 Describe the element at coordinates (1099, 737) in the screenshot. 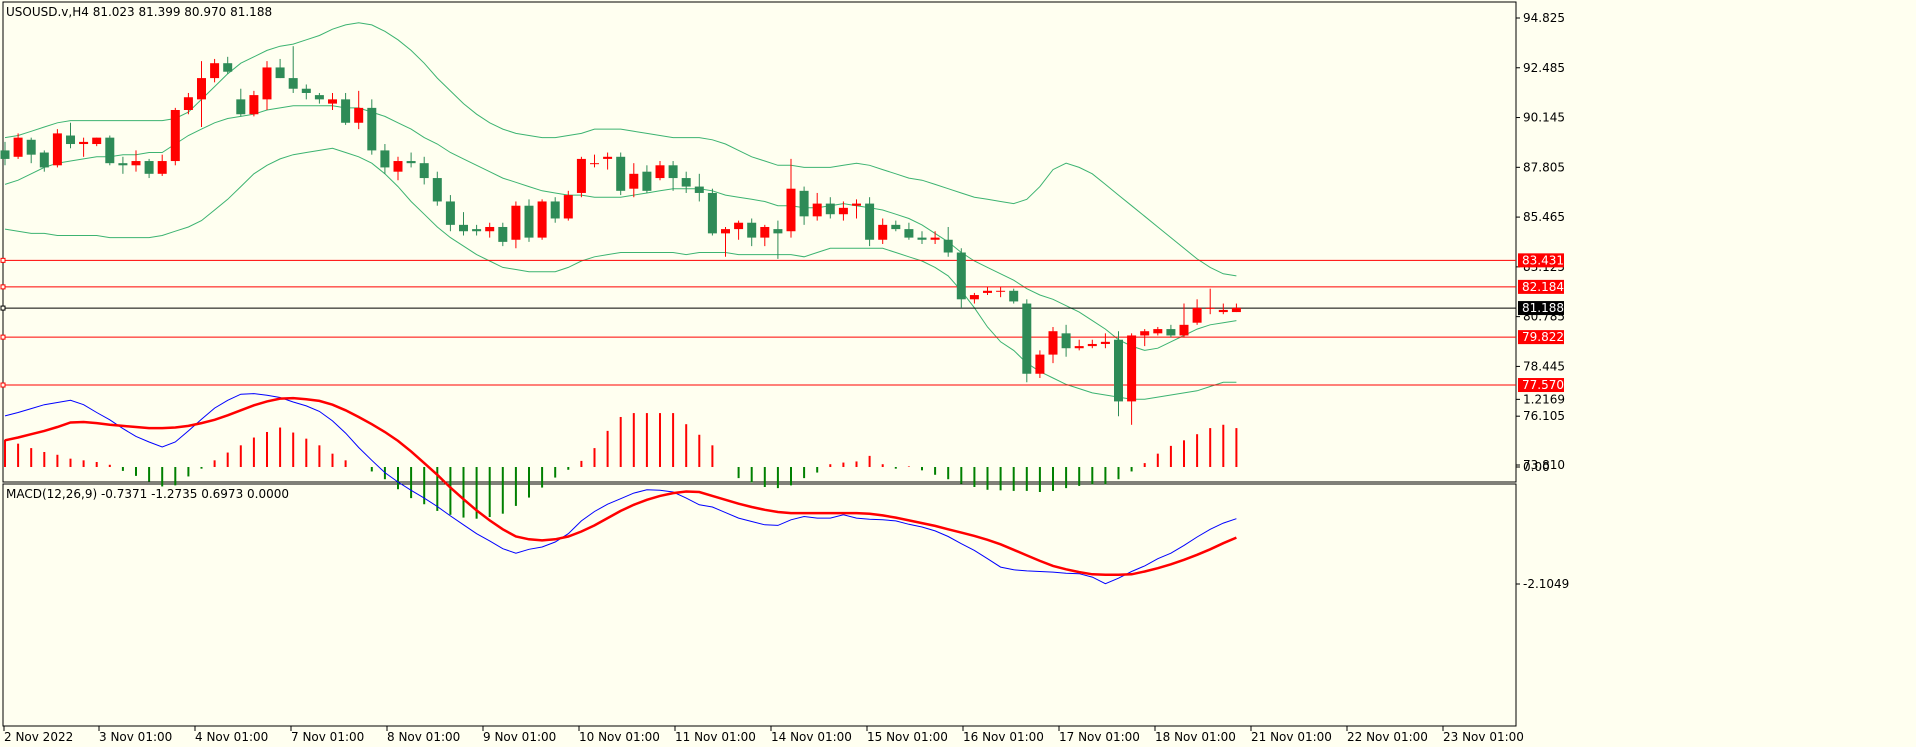

I see `time-tick-label: 17 Nov 01:00` at that location.